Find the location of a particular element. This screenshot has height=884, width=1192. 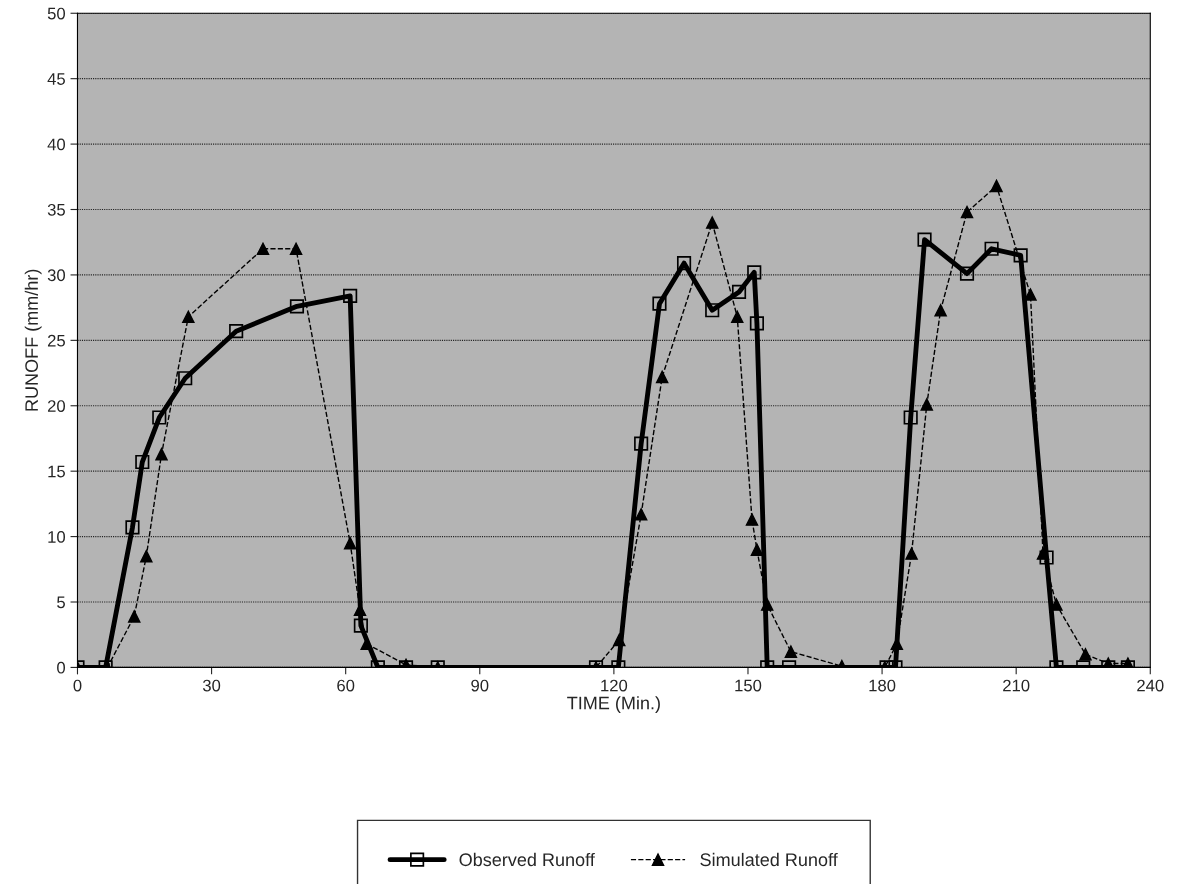

x-tick-label: 240 is located at coordinates (1150, 685).